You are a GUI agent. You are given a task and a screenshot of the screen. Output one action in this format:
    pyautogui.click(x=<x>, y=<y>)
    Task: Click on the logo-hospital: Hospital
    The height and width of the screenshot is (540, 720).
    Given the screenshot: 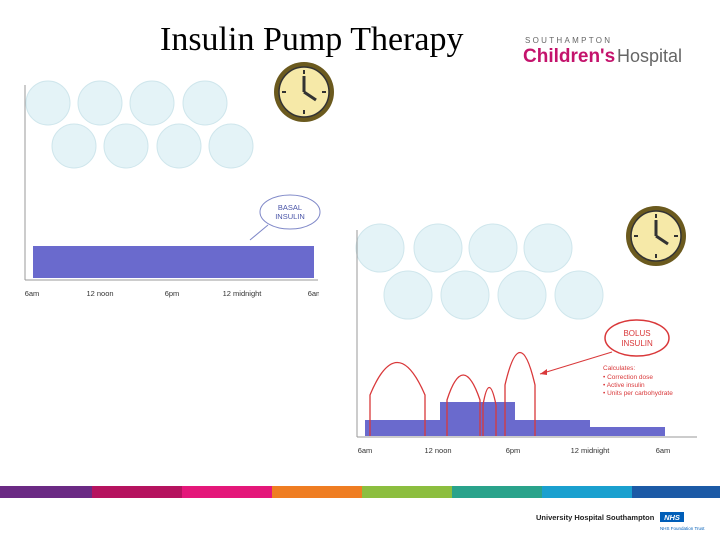 What is the action you would take?
    pyautogui.click(x=649, y=56)
    